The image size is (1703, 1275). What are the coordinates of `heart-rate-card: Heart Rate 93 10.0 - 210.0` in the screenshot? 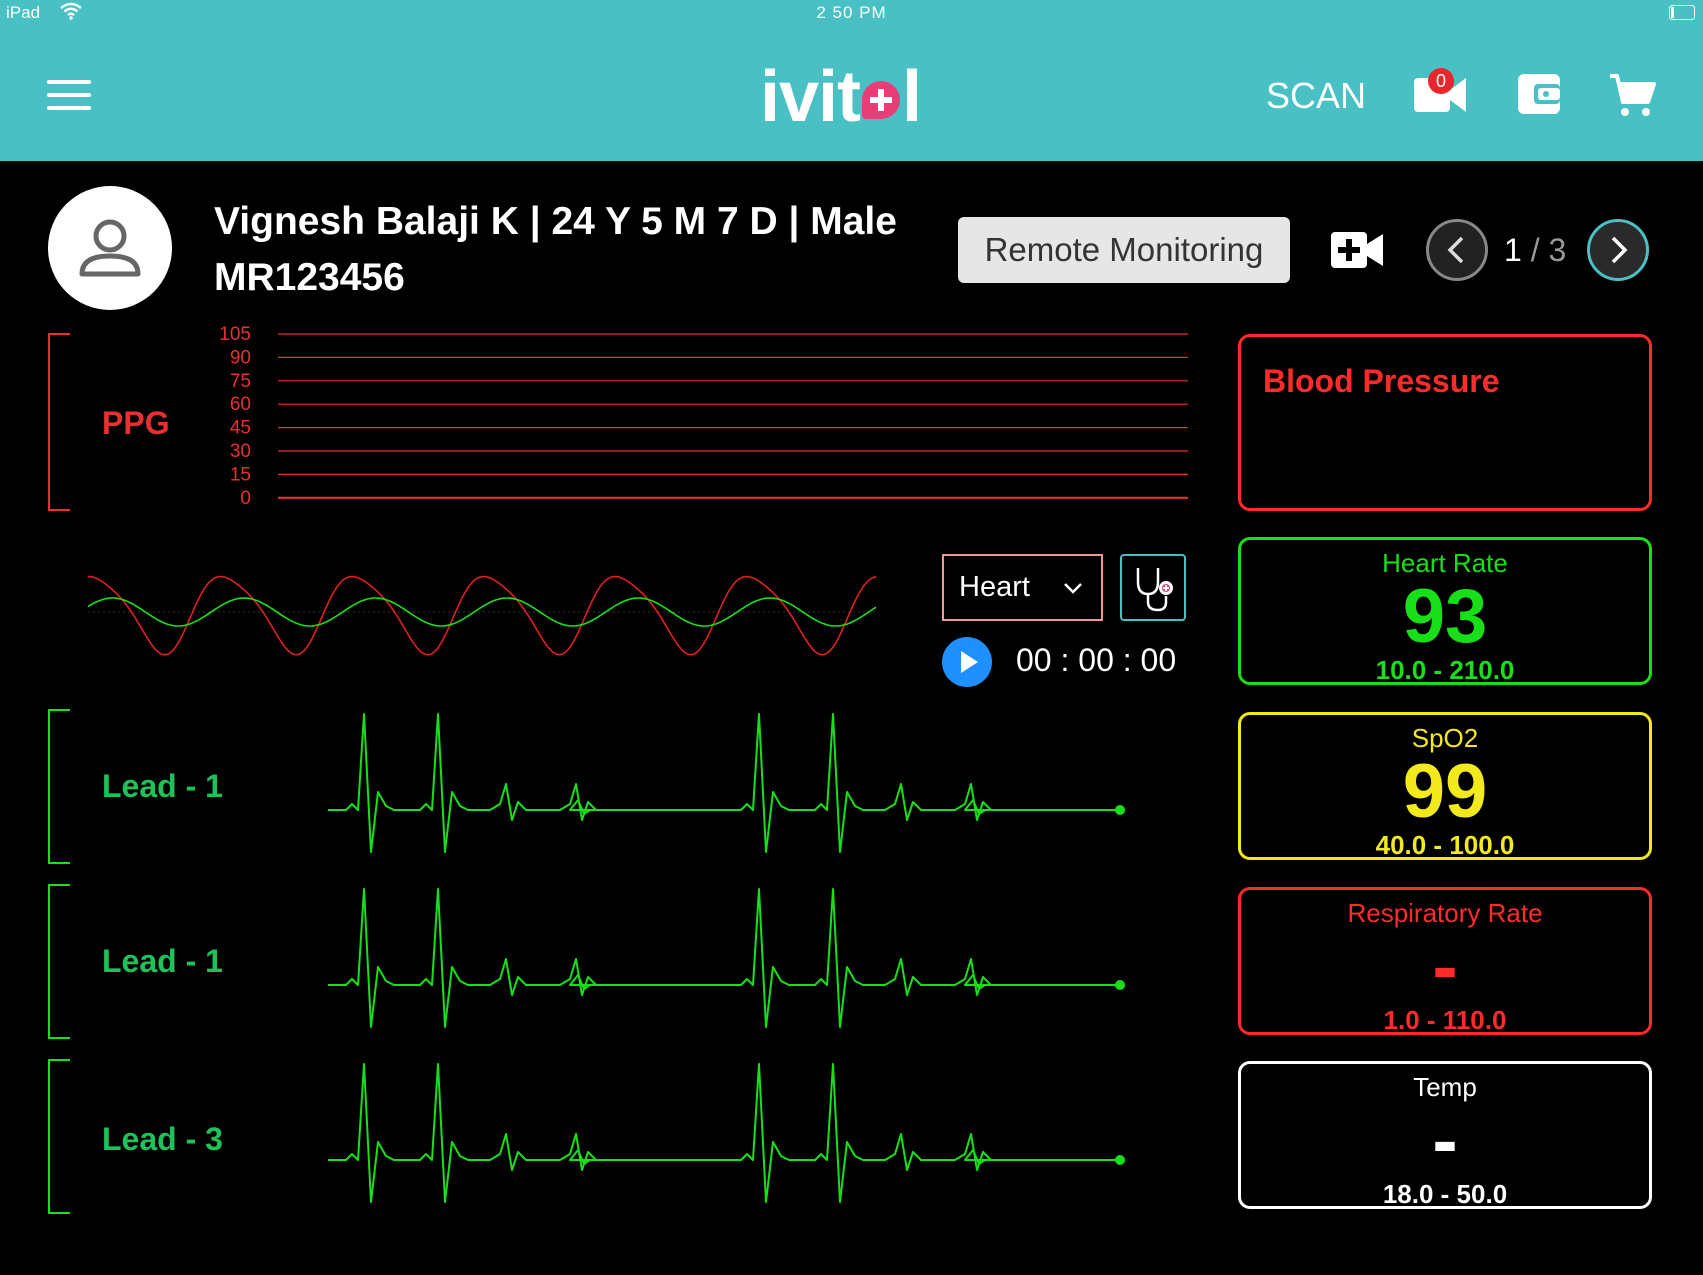 It's located at (1445, 611).